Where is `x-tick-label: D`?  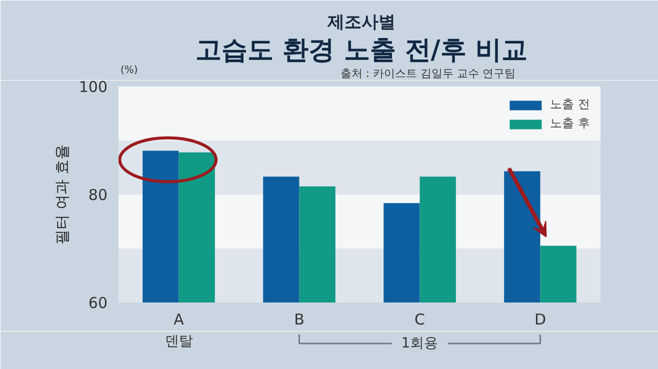
x-tick-label: D is located at coordinates (540, 319).